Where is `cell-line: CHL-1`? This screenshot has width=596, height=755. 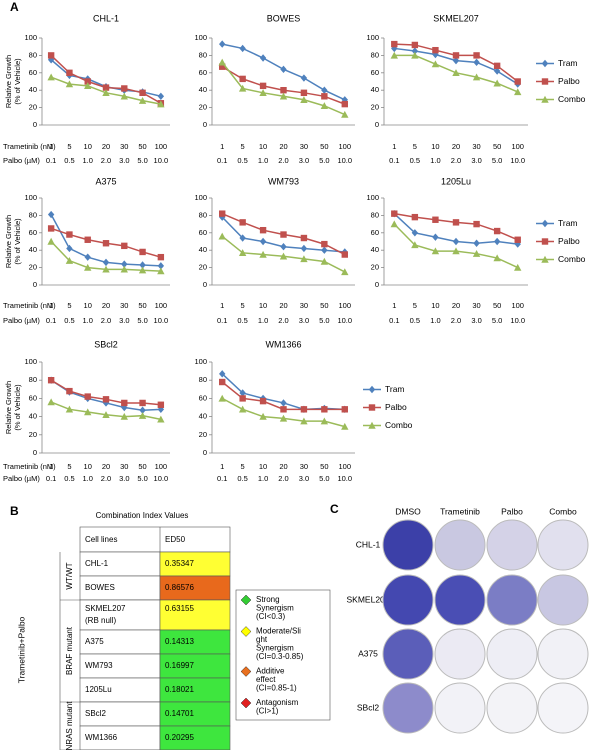
cell-line: CHL-1 is located at coordinates (97, 563).